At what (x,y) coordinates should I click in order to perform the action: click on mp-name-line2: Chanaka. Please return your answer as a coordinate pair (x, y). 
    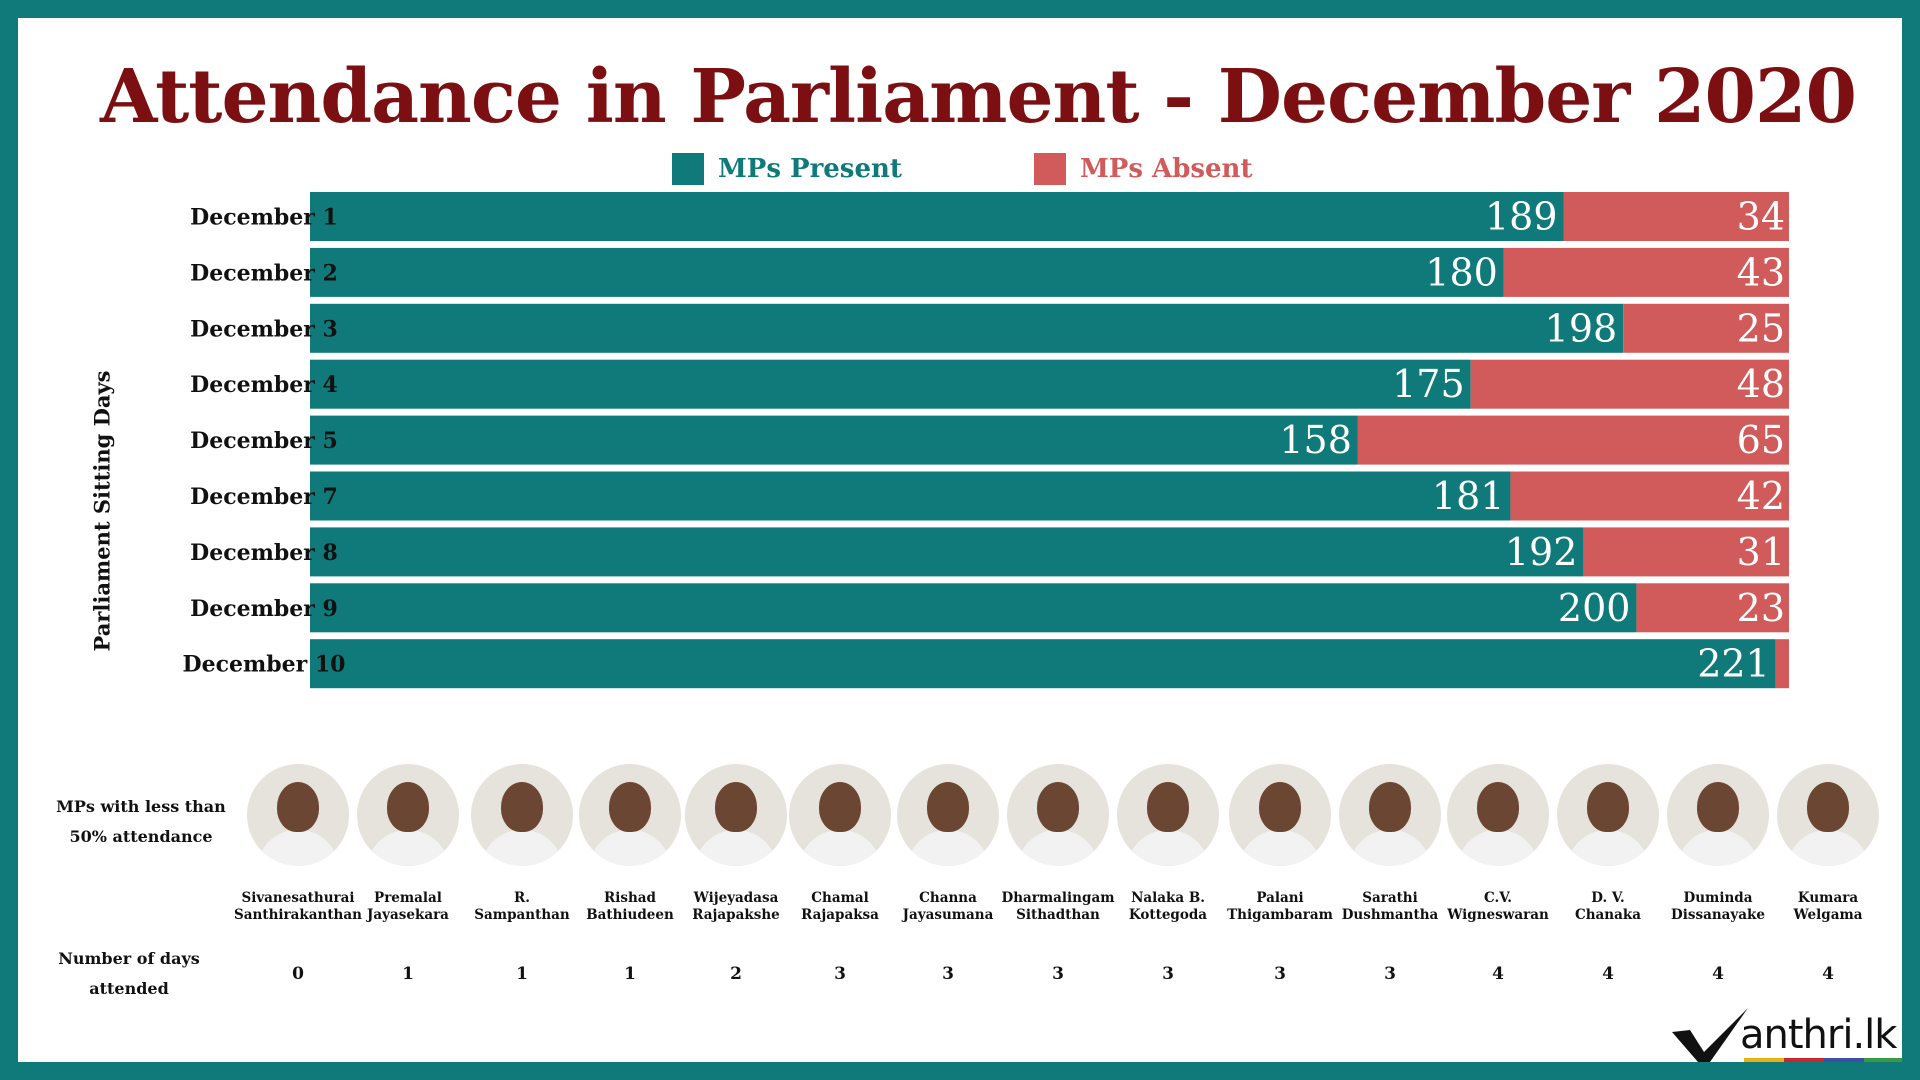
    Looking at the image, I should click on (1608, 915).